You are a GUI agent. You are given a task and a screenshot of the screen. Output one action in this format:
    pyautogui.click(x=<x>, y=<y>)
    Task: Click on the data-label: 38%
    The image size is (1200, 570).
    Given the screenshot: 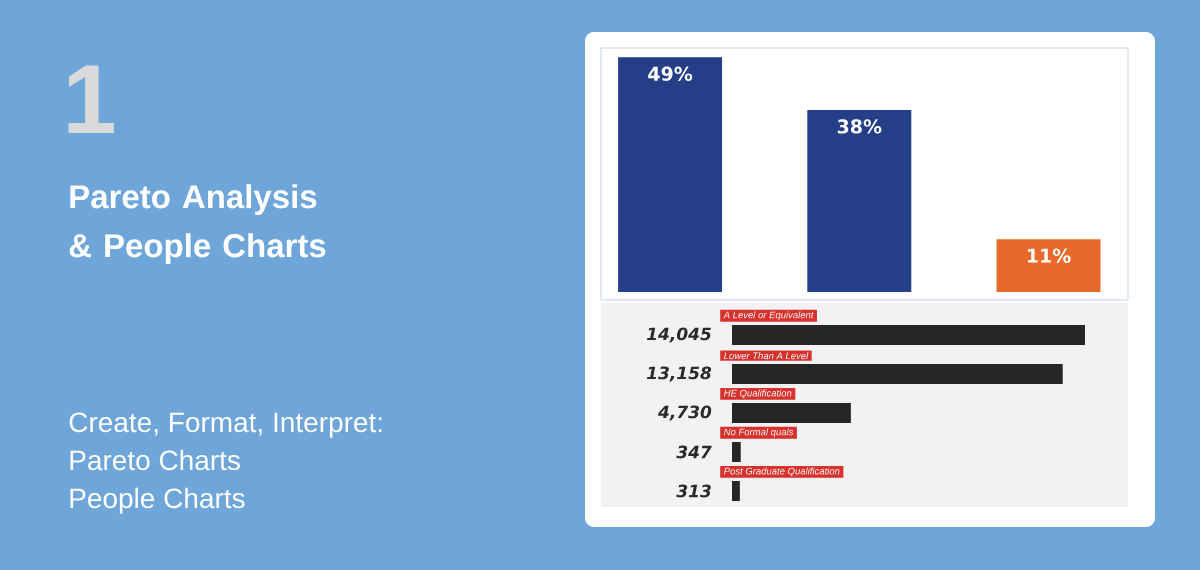 What is the action you would take?
    pyautogui.click(x=859, y=126)
    